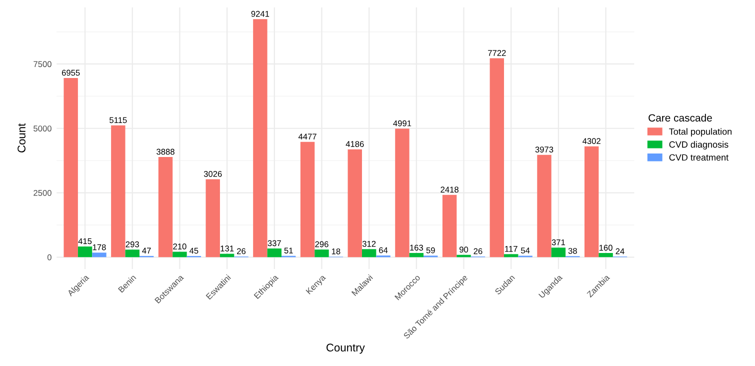 The height and width of the screenshot is (366, 755). What do you see at coordinates (274, 243) in the screenshot?
I see `data-label: 337` at bounding box center [274, 243].